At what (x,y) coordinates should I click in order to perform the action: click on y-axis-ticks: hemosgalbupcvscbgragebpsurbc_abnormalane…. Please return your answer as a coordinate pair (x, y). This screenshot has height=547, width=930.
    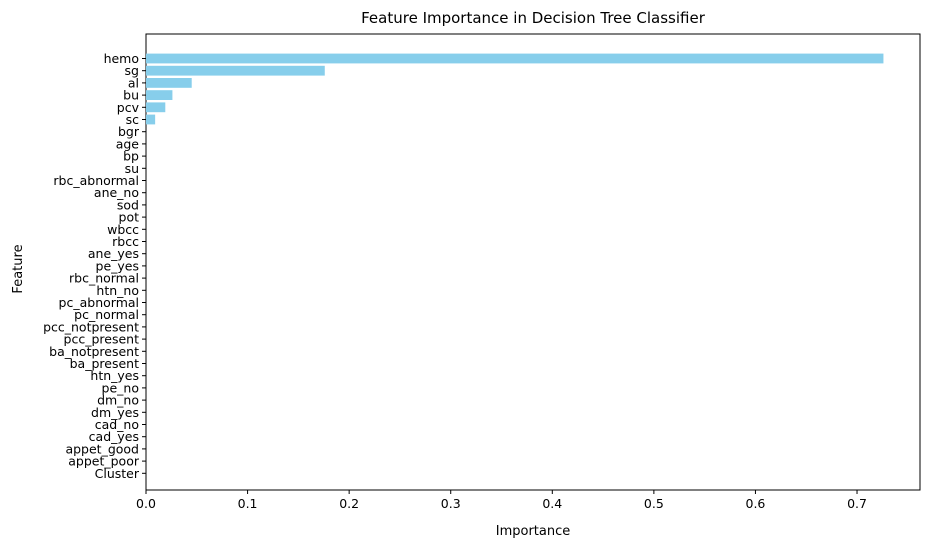
    Looking at the image, I should click on (94, 266).